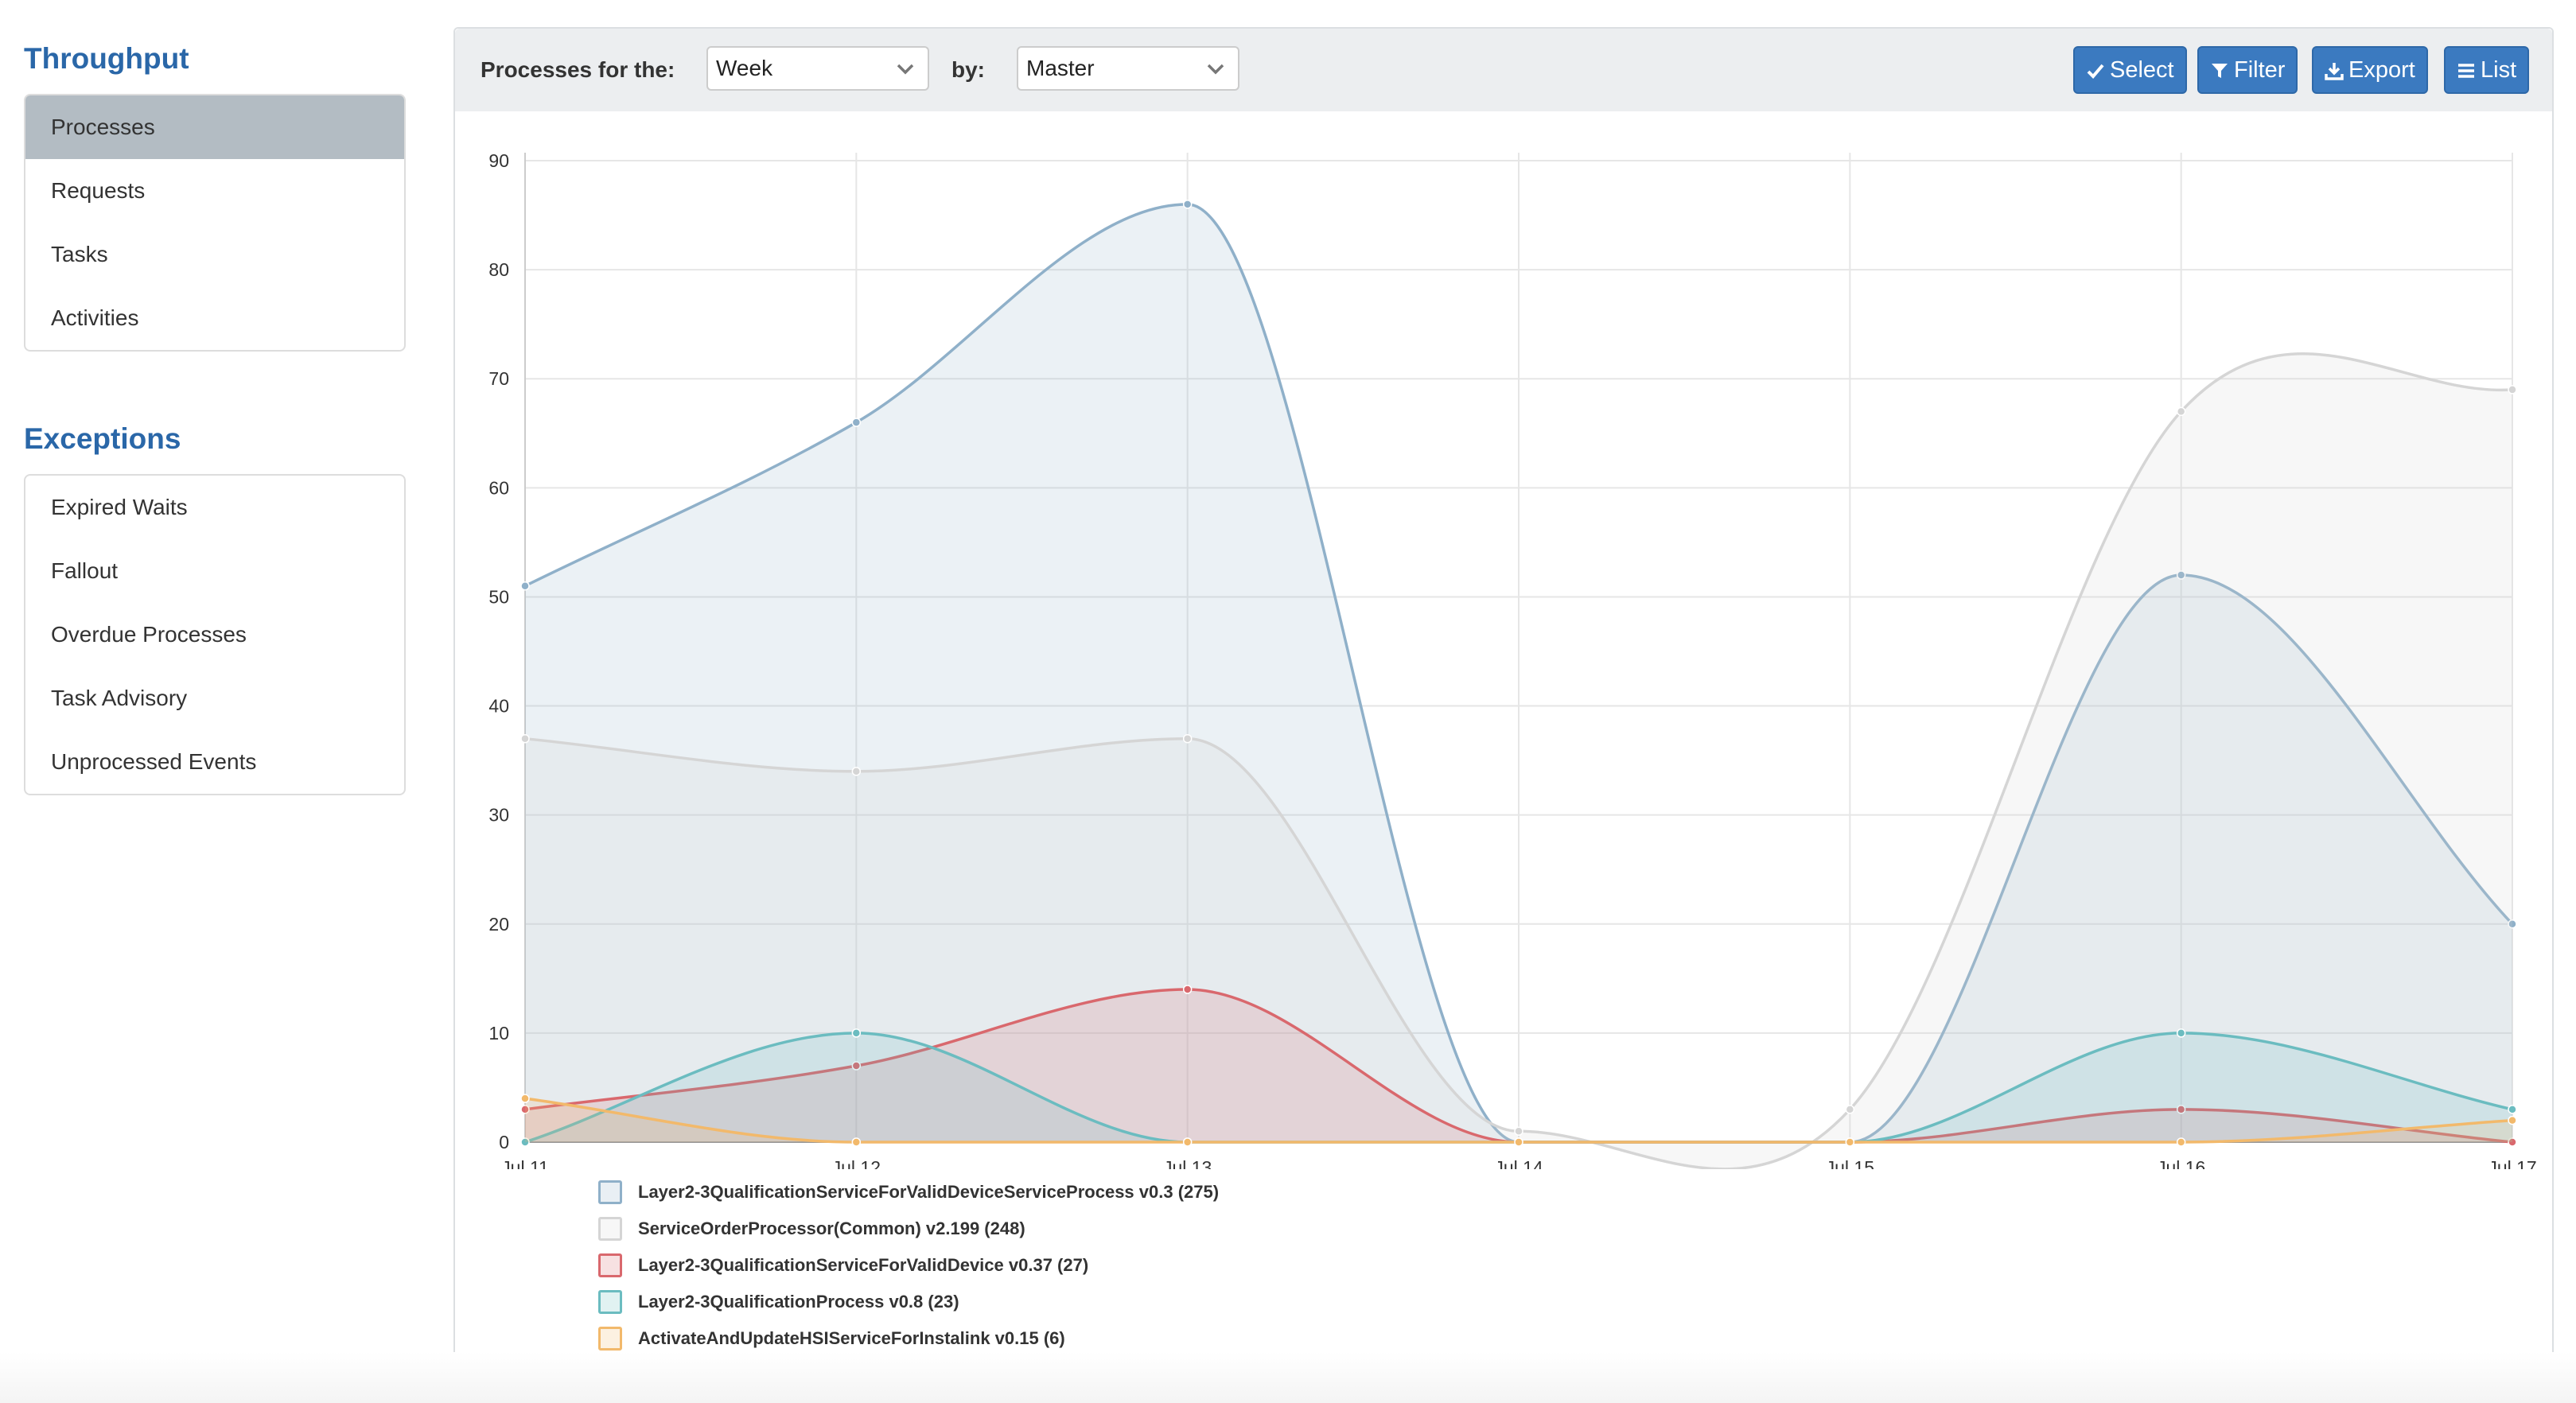 The width and height of the screenshot is (2576, 1403). I want to click on x-tick-label: Jul 16, so click(2181, 1163).